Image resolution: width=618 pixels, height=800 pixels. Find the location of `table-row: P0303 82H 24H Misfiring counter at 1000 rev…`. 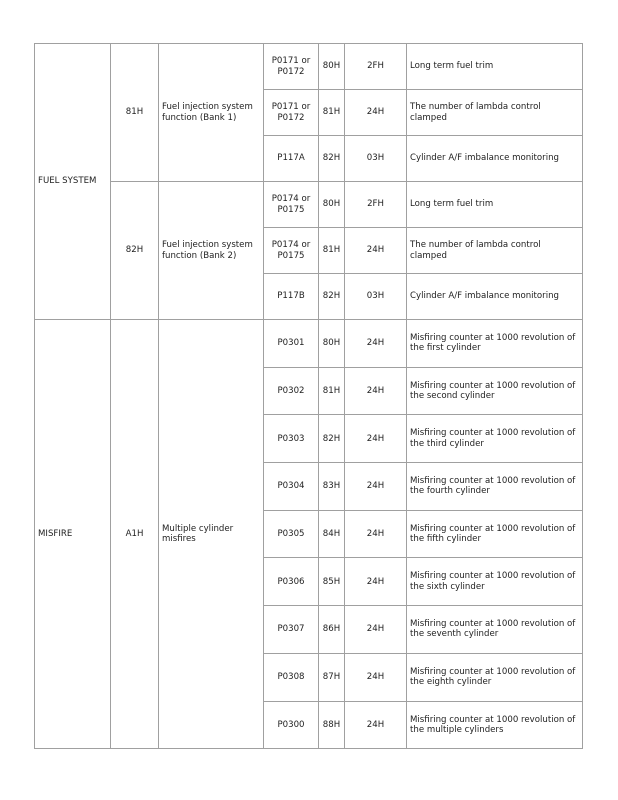

table-row: P0303 82H 24H Misfiring counter at 1000 rev… is located at coordinates (309, 439).